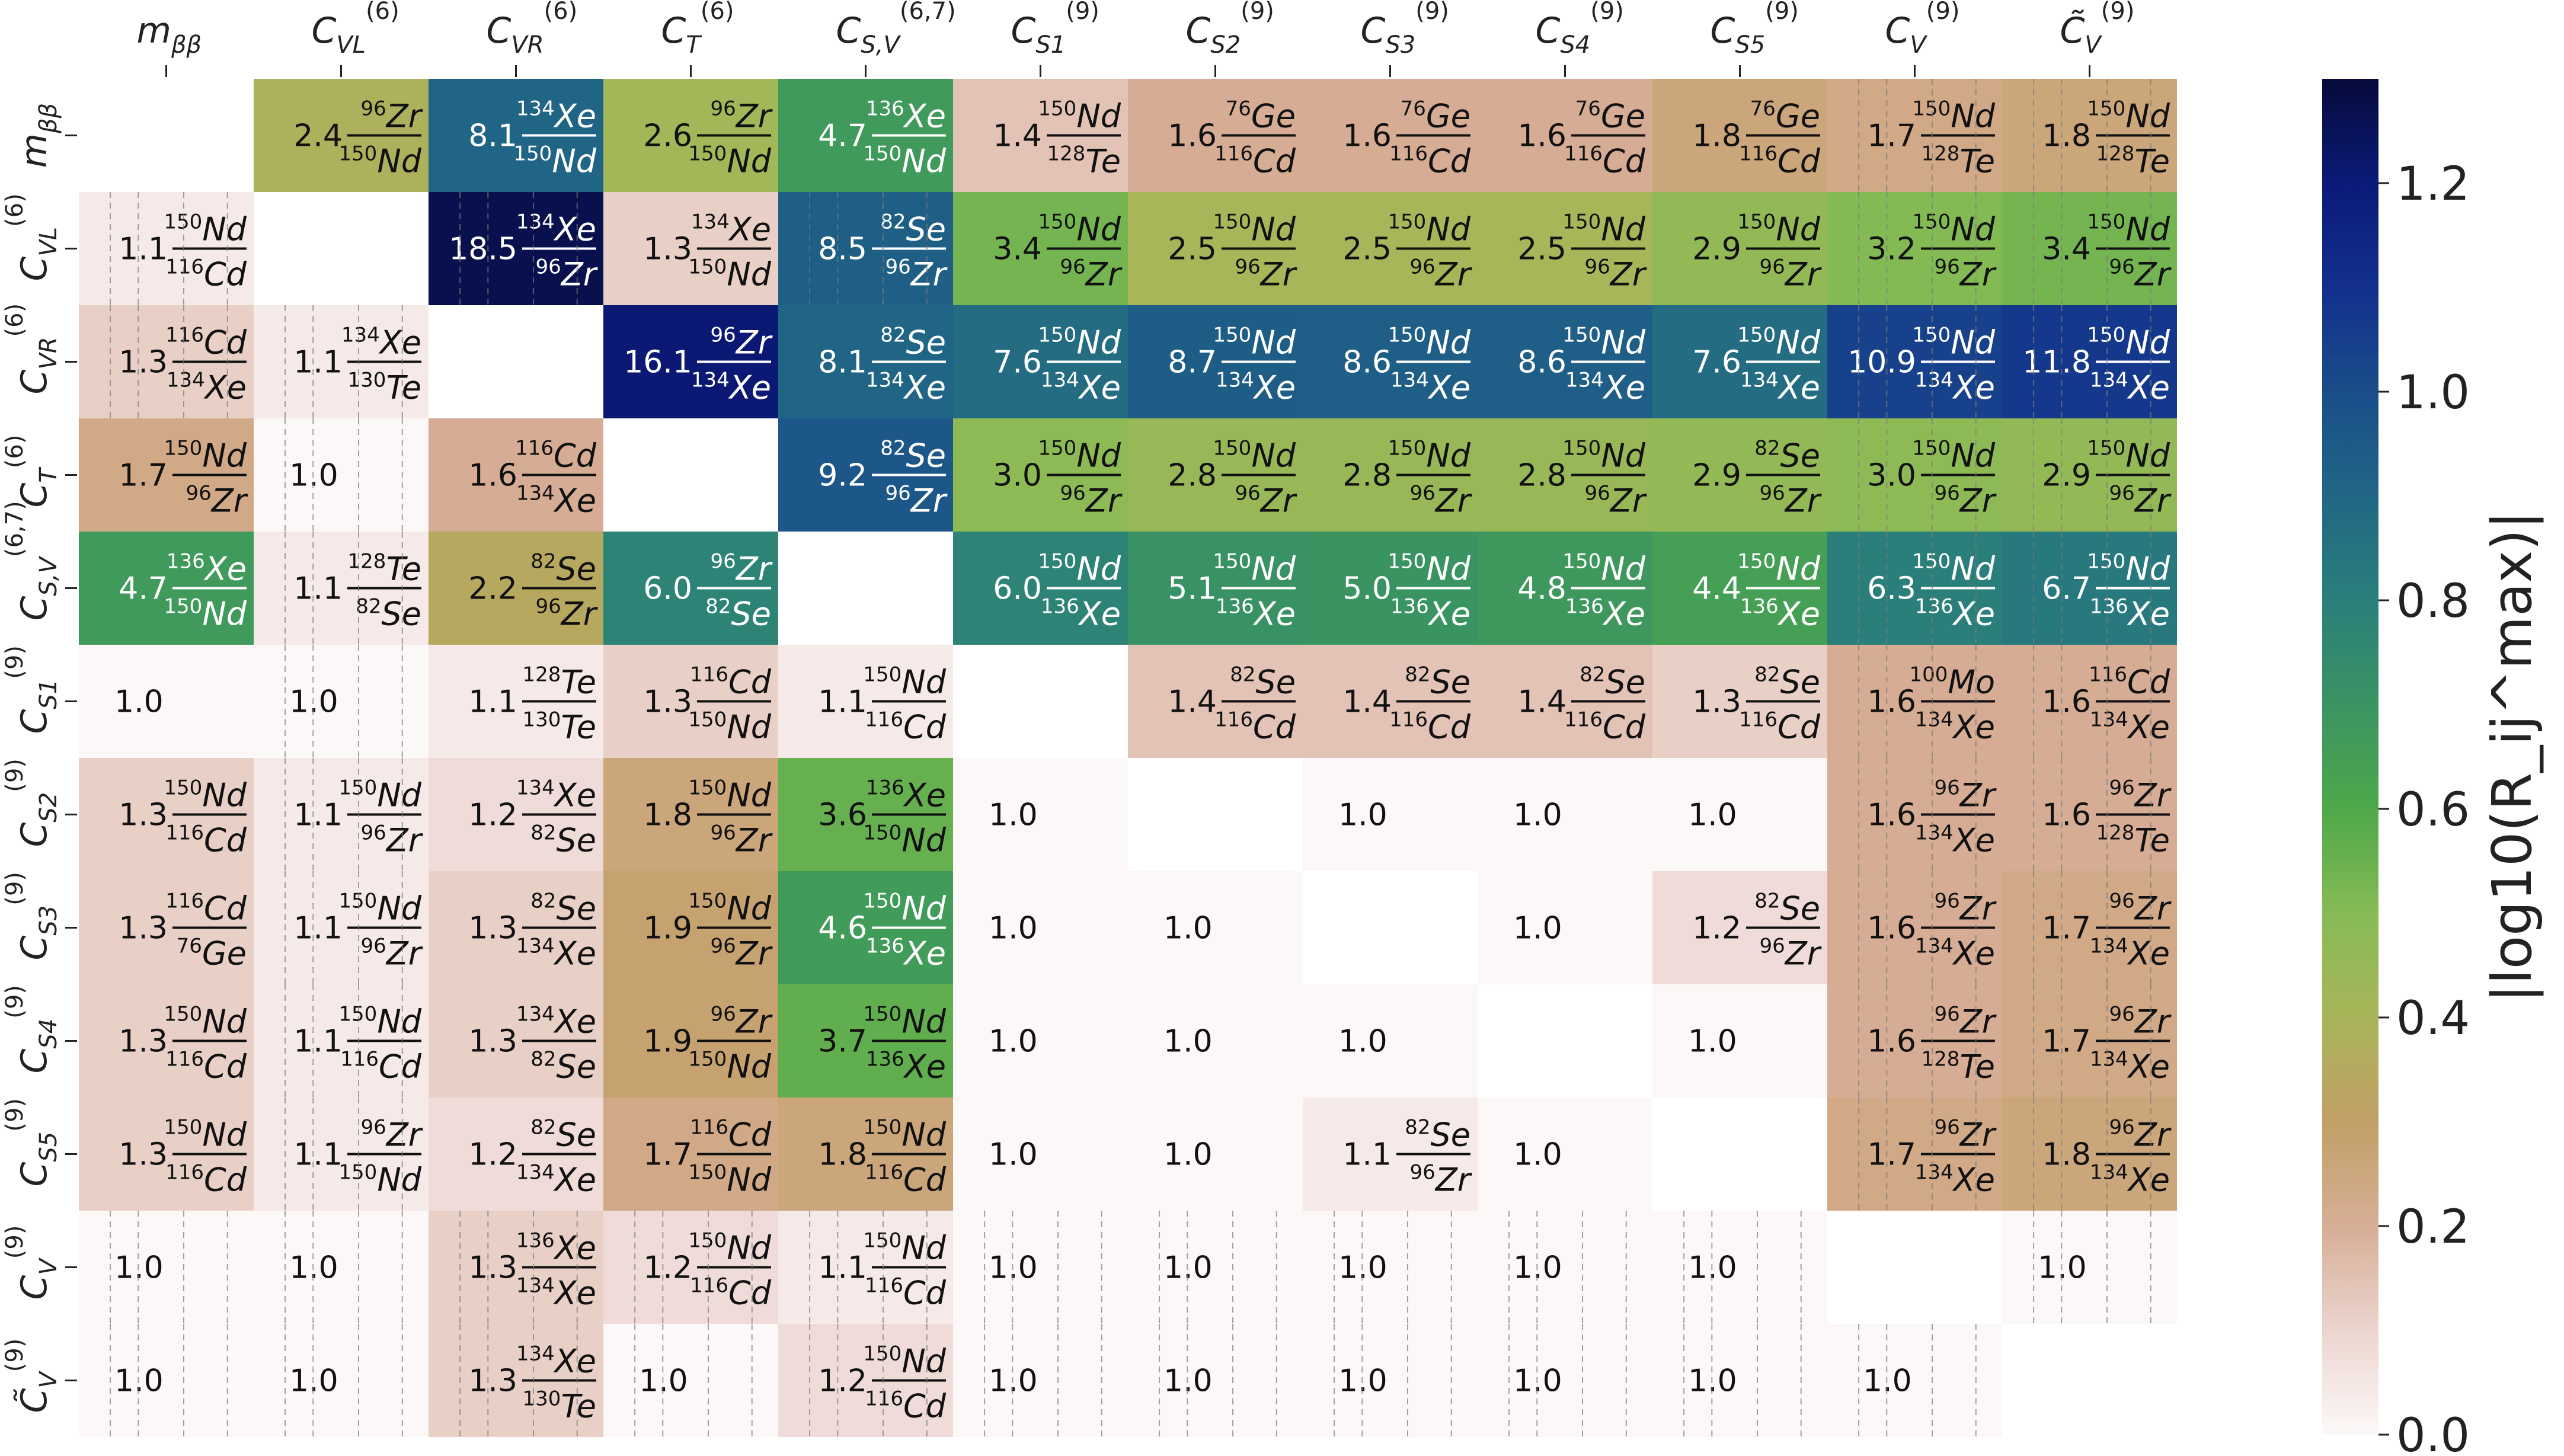 The image size is (2564, 1456). Describe the element at coordinates (32, 803) in the screenshot. I see `y-tick-label: CS2(9)` at that location.